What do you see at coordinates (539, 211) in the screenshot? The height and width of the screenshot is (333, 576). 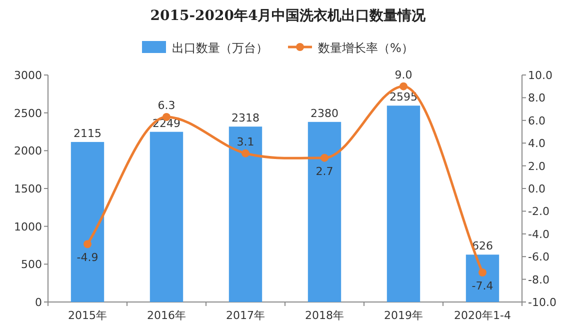 I see `y2-tick-label: -2.0` at bounding box center [539, 211].